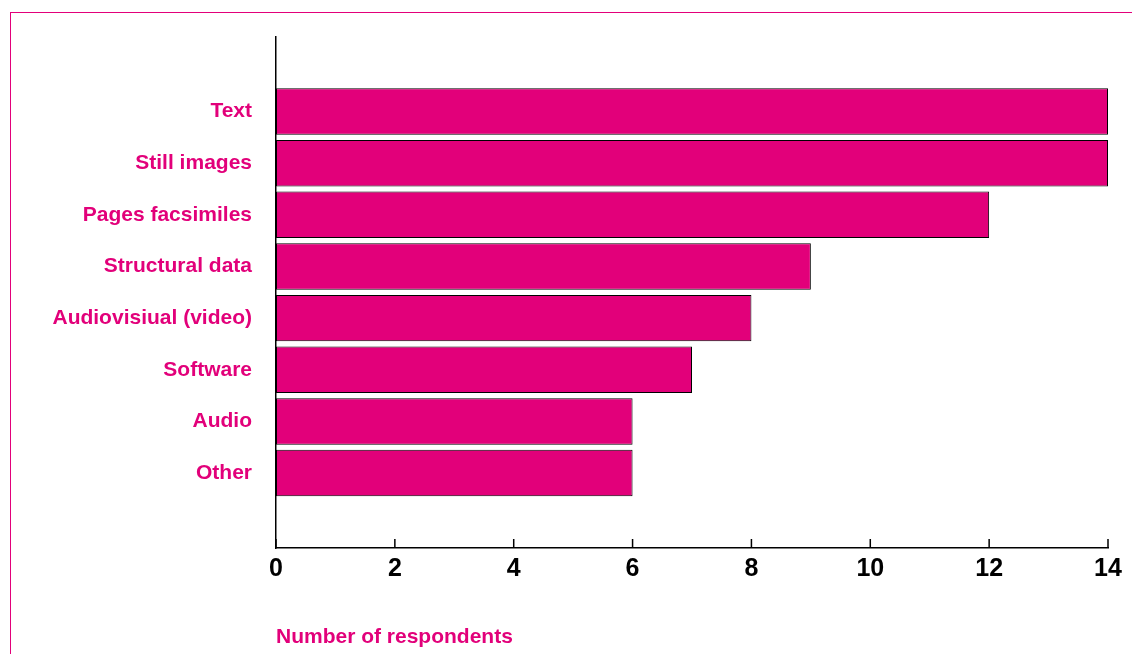  What do you see at coordinates (152, 316) in the screenshot?
I see `y-tick-label: Audiovisiual (video)` at bounding box center [152, 316].